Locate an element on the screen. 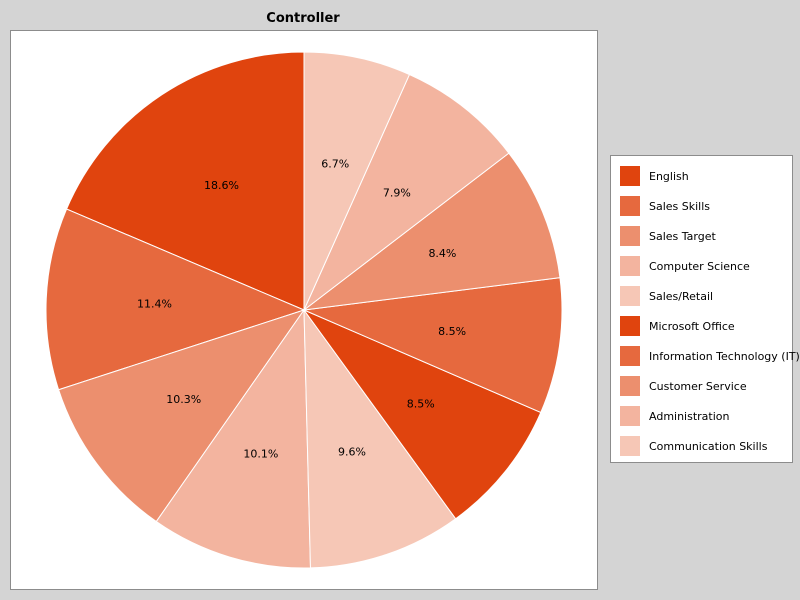 The width and height of the screenshot is (800, 600). slice-value-label: 10.1% is located at coordinates (260, 453).